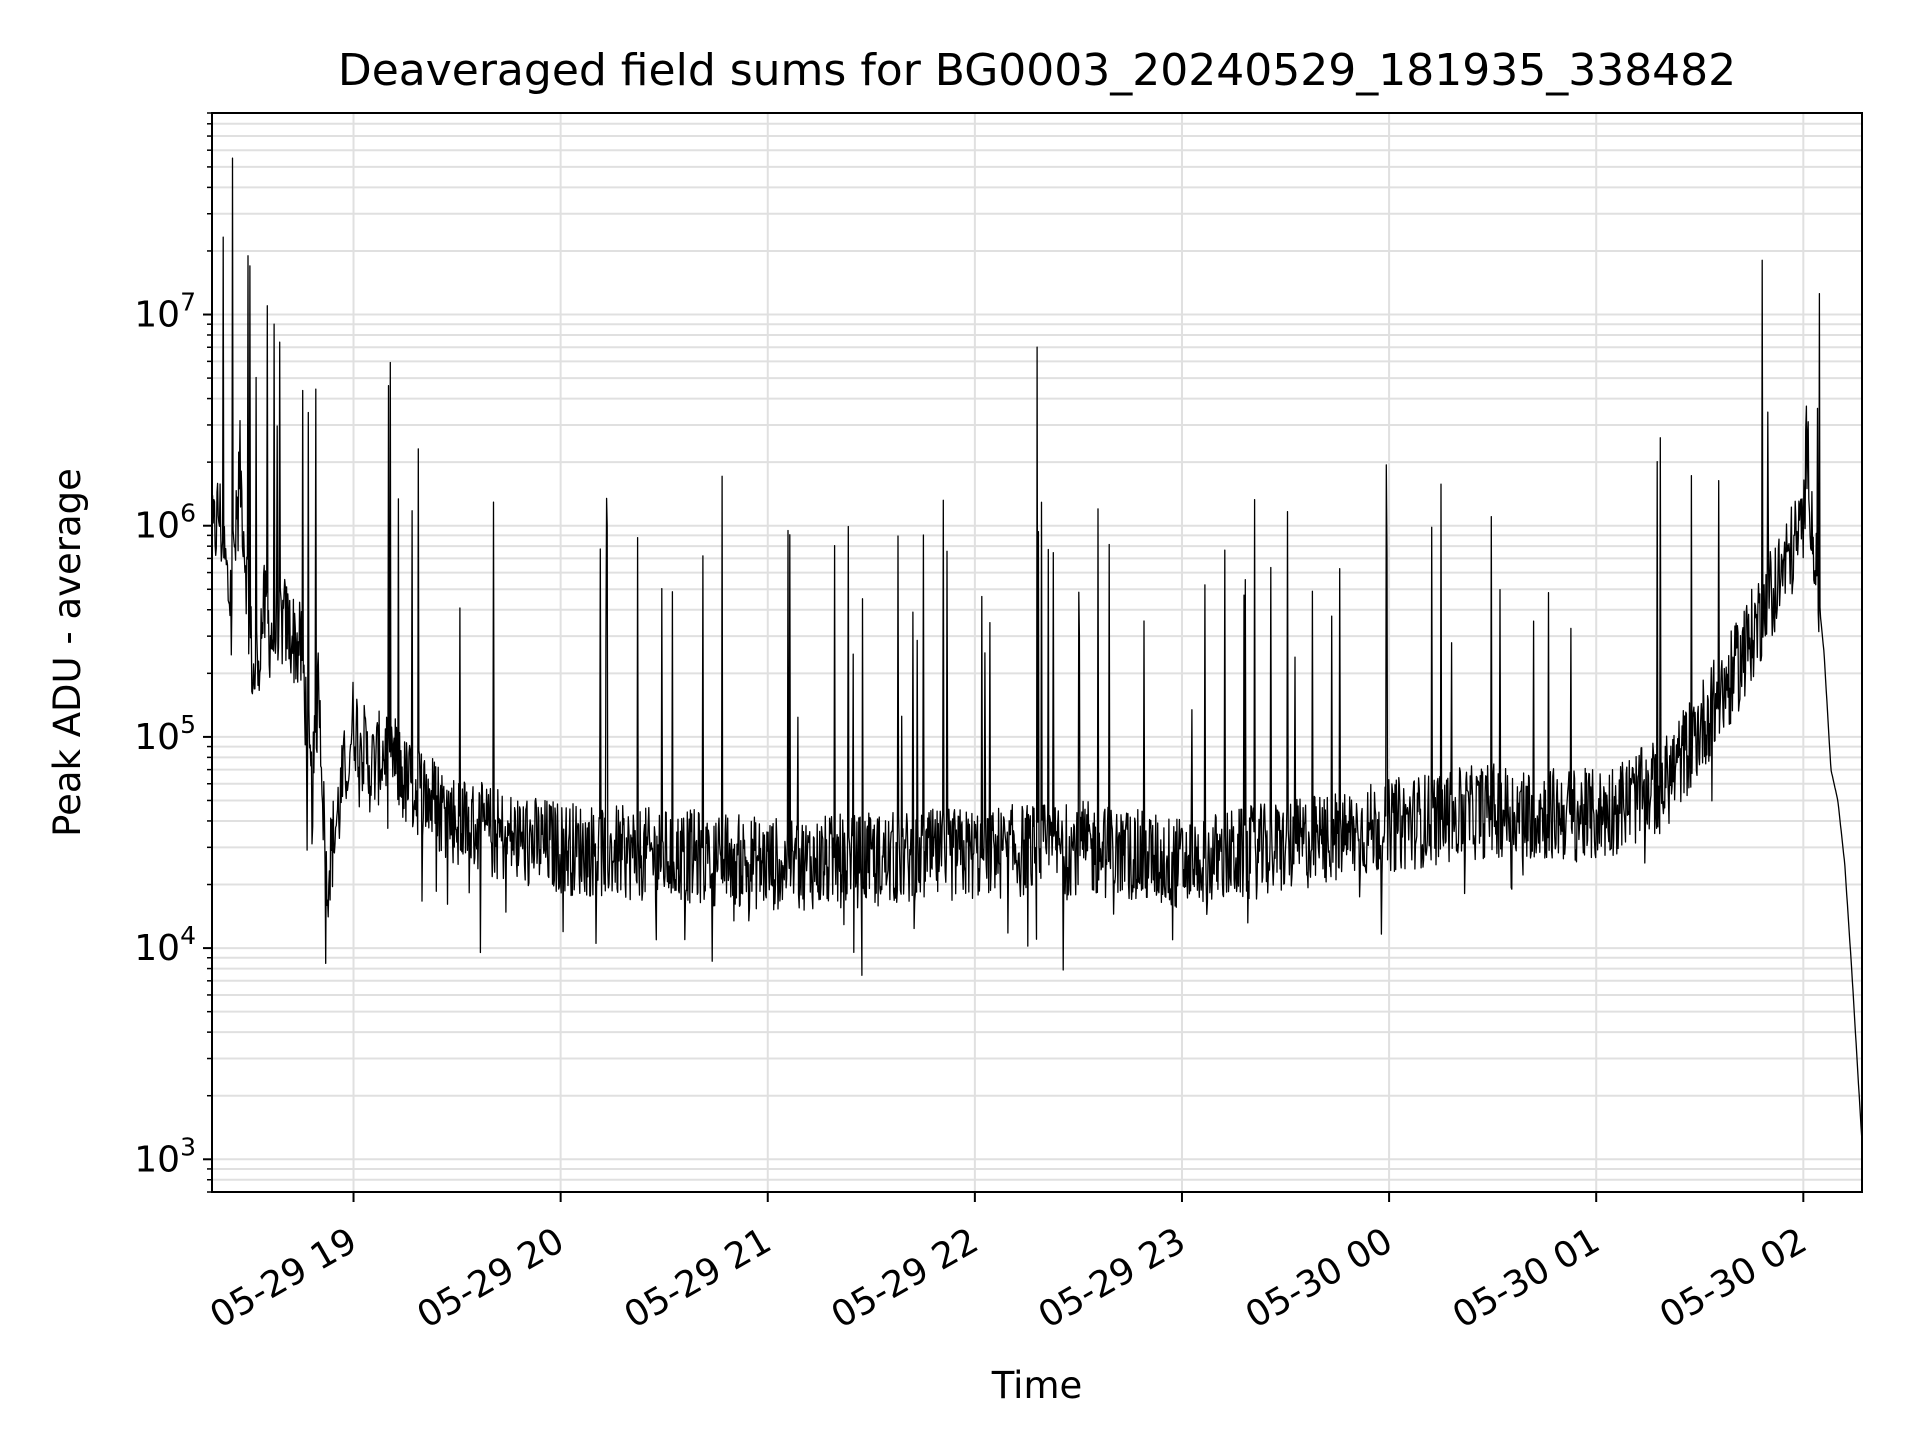 Image resolution: width=1920 pixels, height=1440 pixels. What do you see at coordinates (165, 734) in the screenshot?
I see `y-tick-label: 10⁵` at bounding box center [165, 734].